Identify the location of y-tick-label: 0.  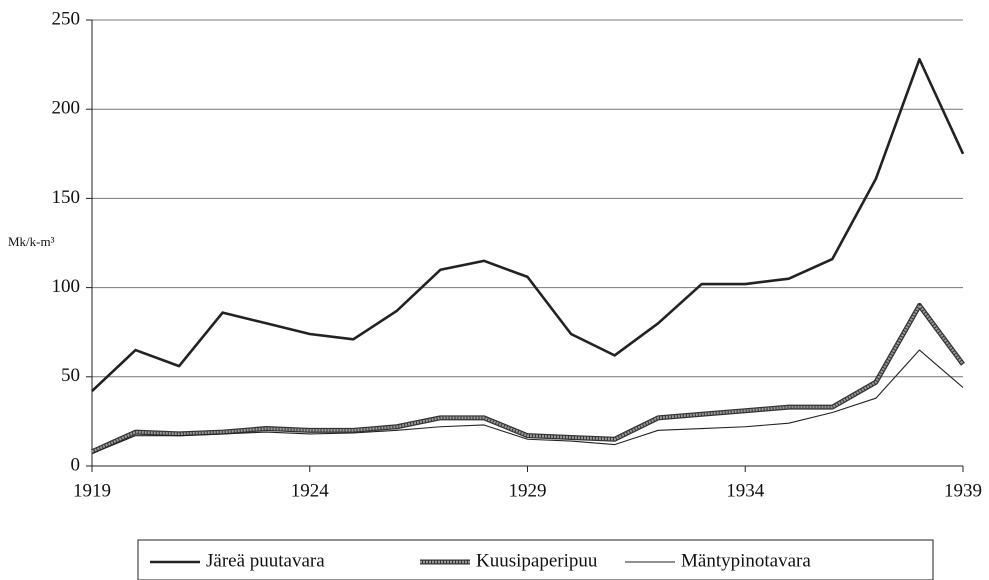
(76, 464).